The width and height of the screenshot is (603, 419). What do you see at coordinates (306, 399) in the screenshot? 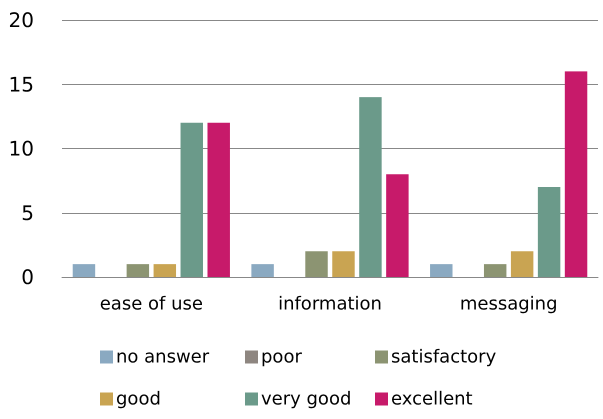
I see `legend-label: very good` at bounding box center [306, 399].